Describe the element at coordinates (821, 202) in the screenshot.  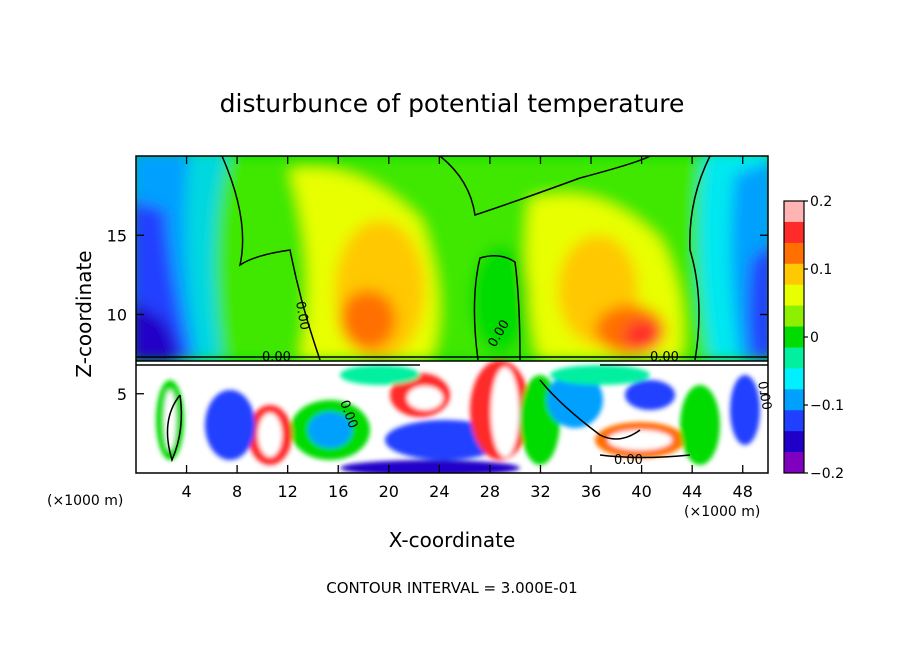
I see `colorbar-tick-label: 0.2` at that location.